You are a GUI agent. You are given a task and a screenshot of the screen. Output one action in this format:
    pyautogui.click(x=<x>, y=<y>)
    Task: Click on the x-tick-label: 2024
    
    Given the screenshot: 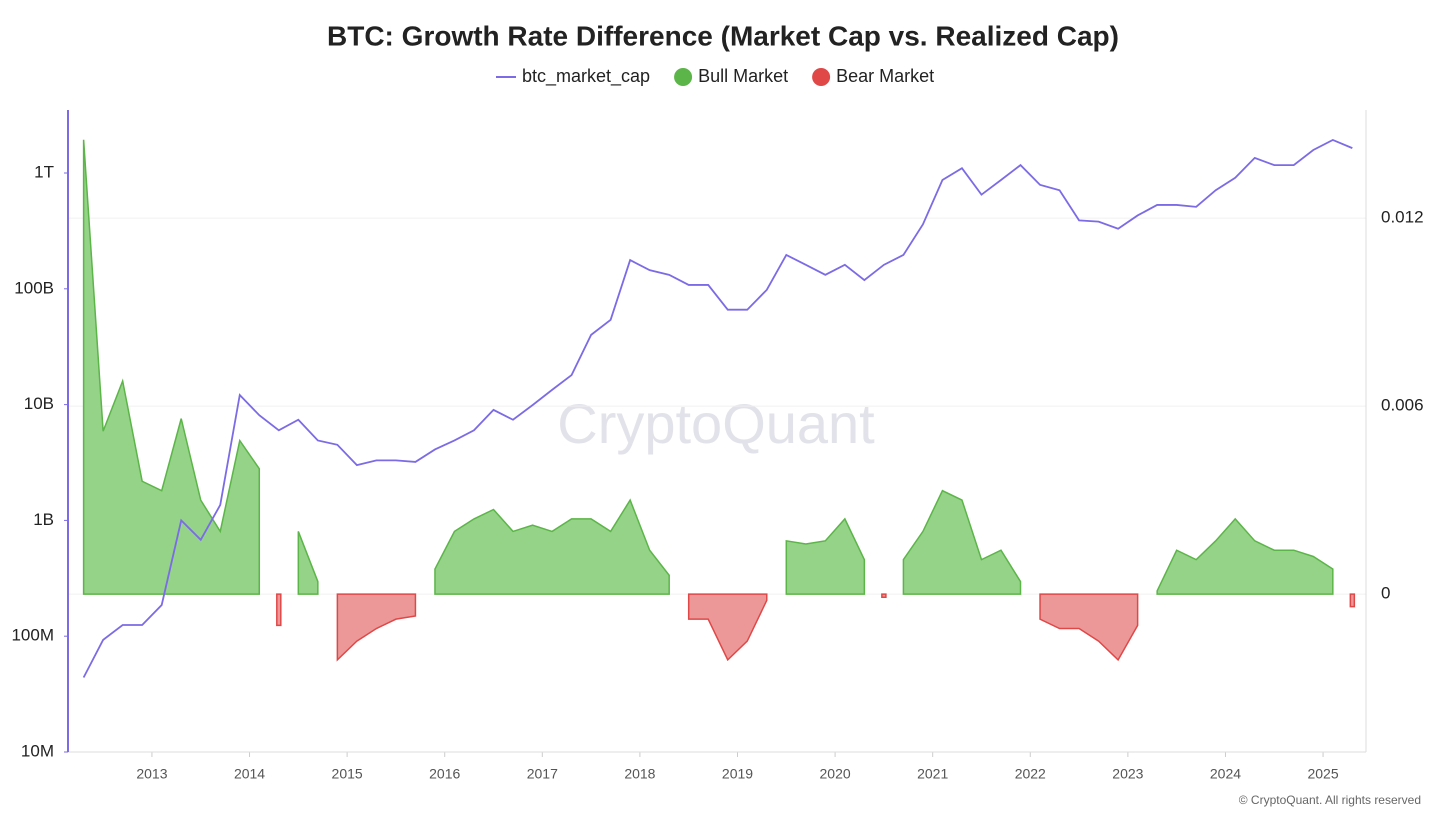 What is the action you would take?
    pyautogui.click(x=1225, y=774)
    